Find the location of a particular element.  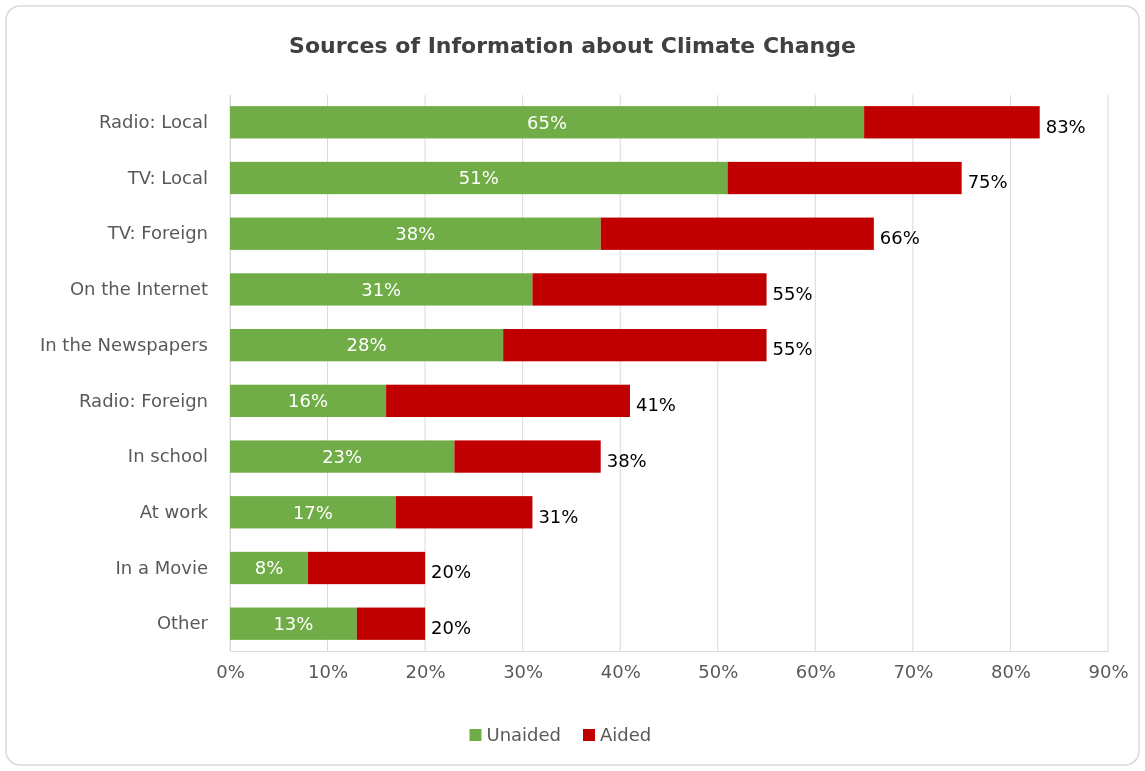

y-tick-label: TV: Foreign is located at coordinates (157, 233).